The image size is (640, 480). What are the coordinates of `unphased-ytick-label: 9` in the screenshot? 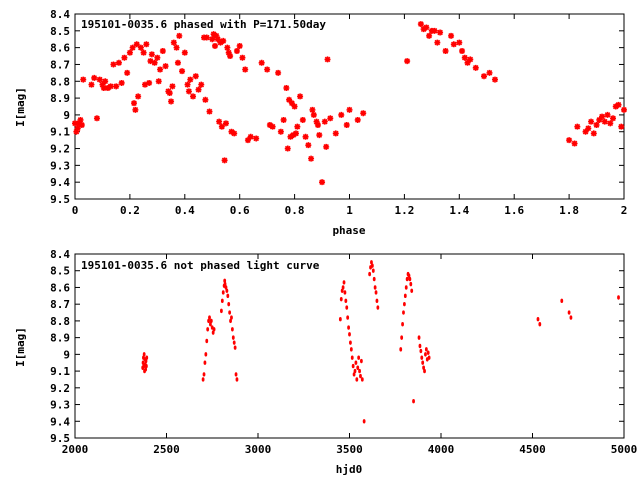 It's located at (66, 354).